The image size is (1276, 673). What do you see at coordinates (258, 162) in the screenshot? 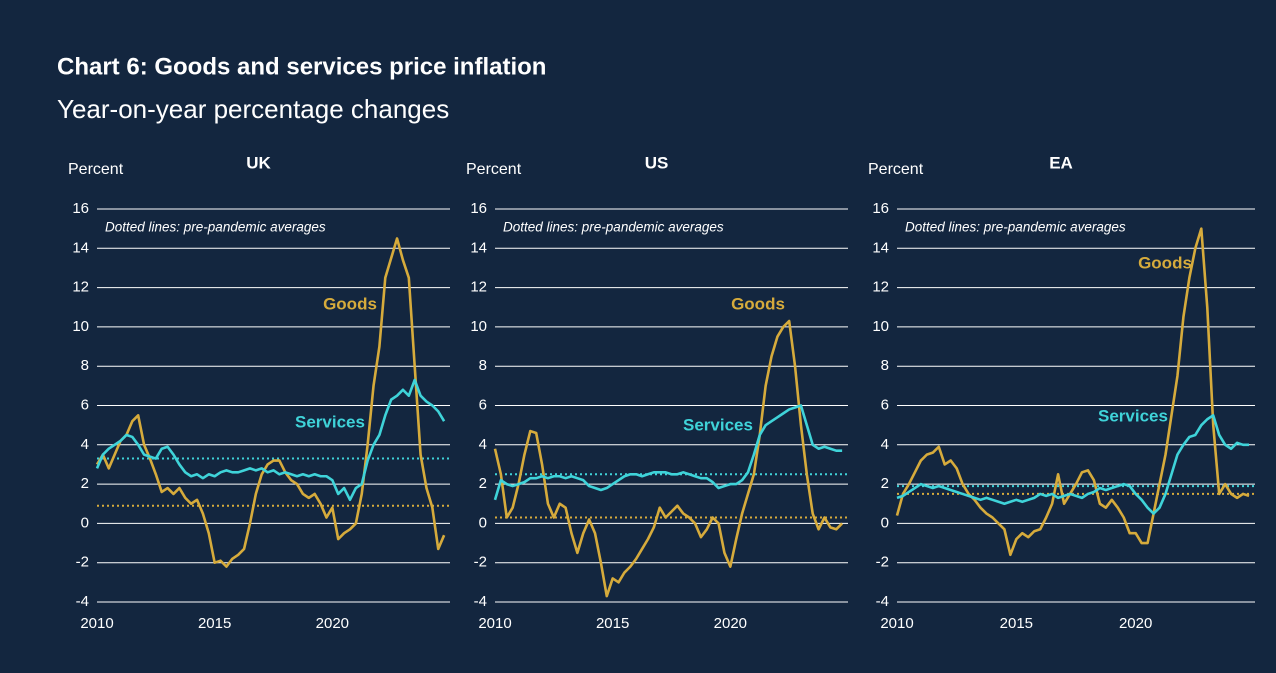
I see `panel-title: UK` at bounding box center [258, 162].